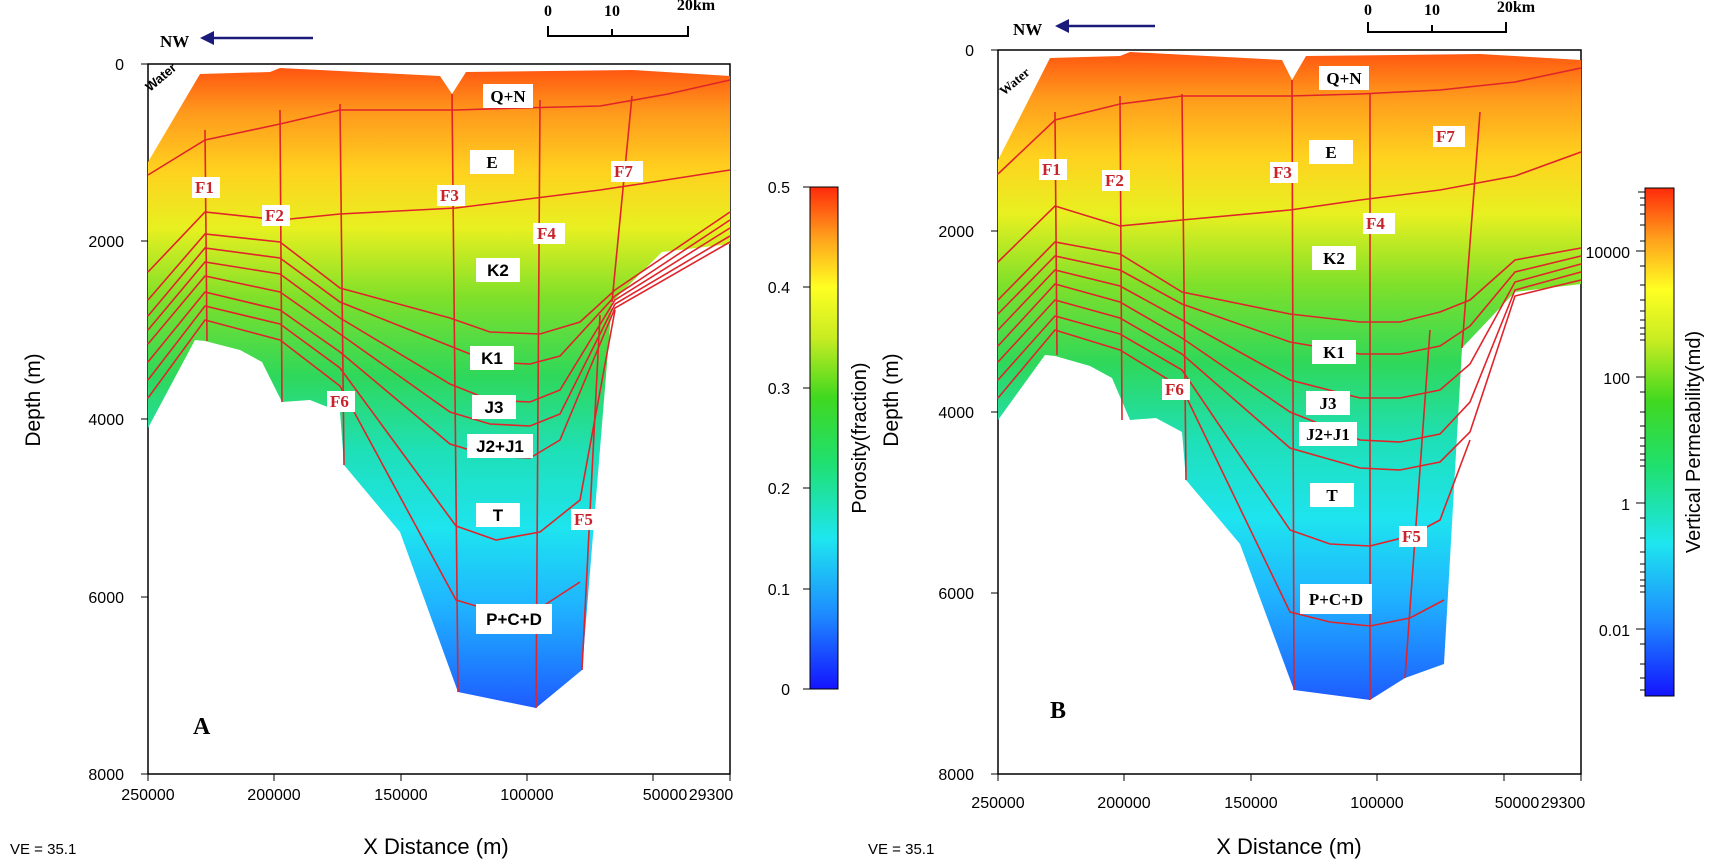 The image size is (1712, 863). Describe the element at coordinates (1608, 253) in the screenshot. I see `colorbar-tick: 10000` at that location.